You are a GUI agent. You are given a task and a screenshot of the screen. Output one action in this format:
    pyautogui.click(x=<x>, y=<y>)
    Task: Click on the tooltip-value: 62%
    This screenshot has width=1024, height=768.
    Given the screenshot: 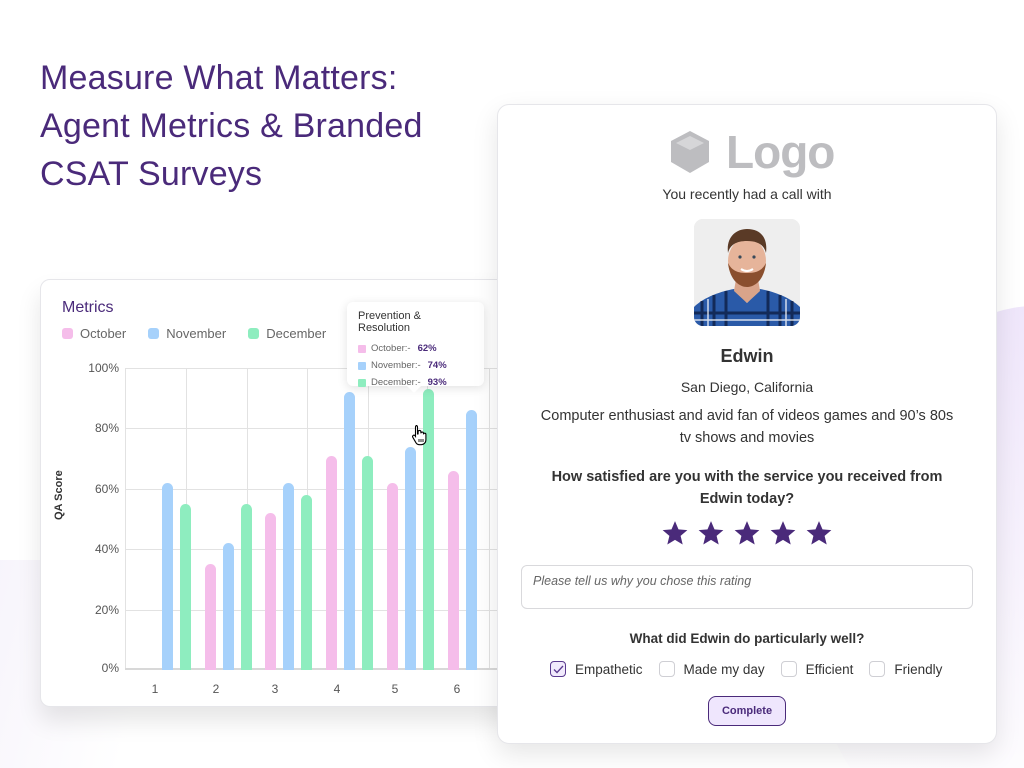 What is the action you would take?
    pyautogui.click(x=427, y=348)
    